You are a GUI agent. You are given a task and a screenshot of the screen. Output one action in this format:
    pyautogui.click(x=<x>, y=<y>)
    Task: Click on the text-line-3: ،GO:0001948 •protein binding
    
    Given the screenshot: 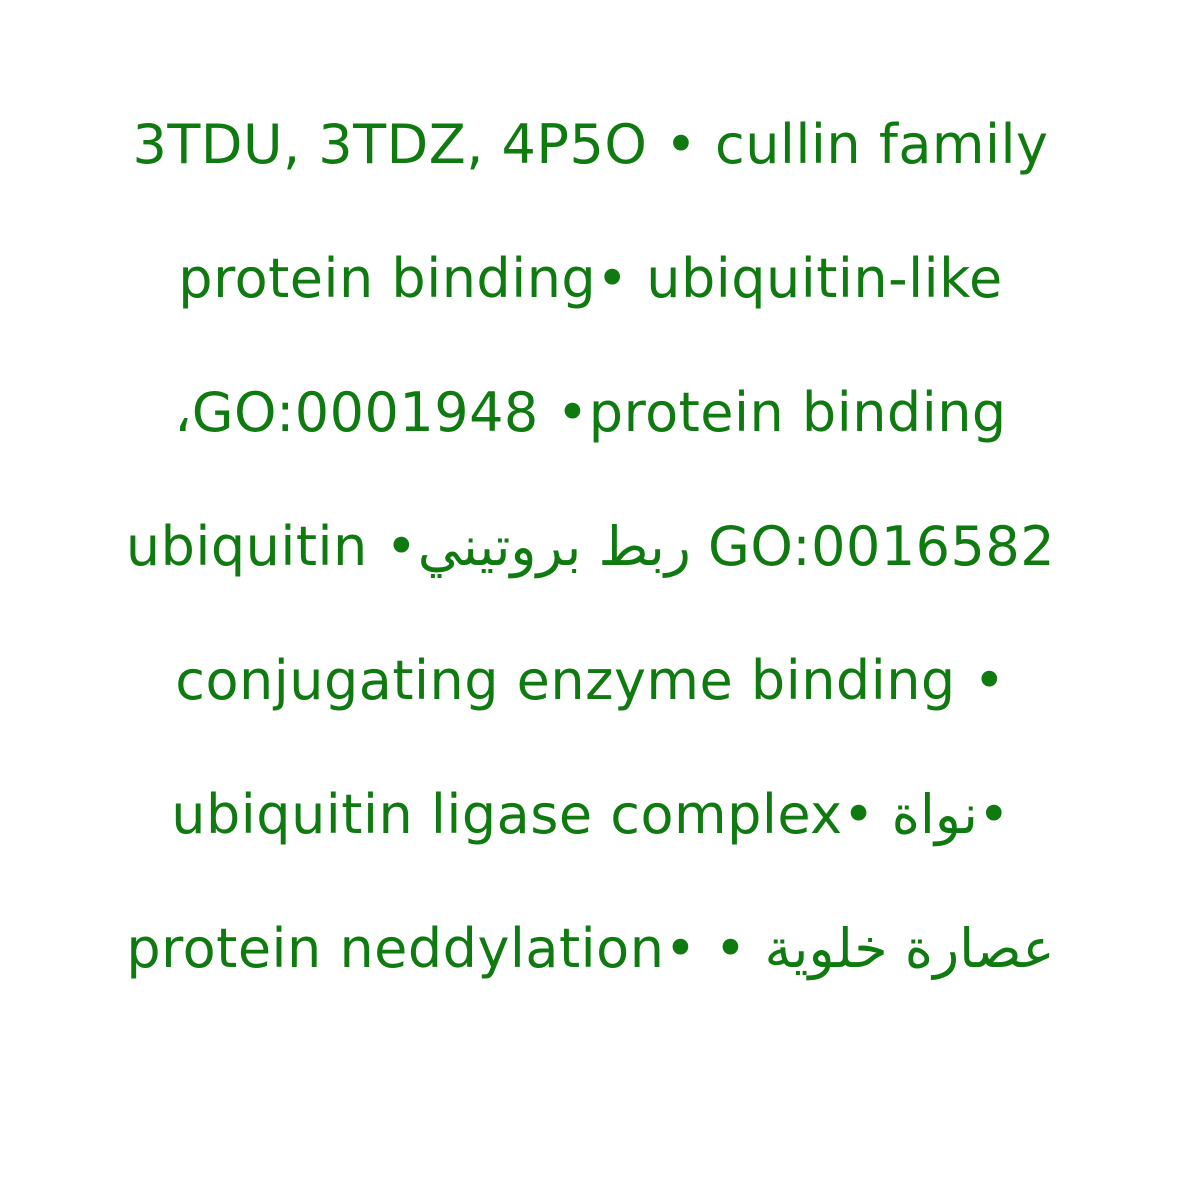 What is the action you would take?
    pyautogui.click(x=590, y=412)
    